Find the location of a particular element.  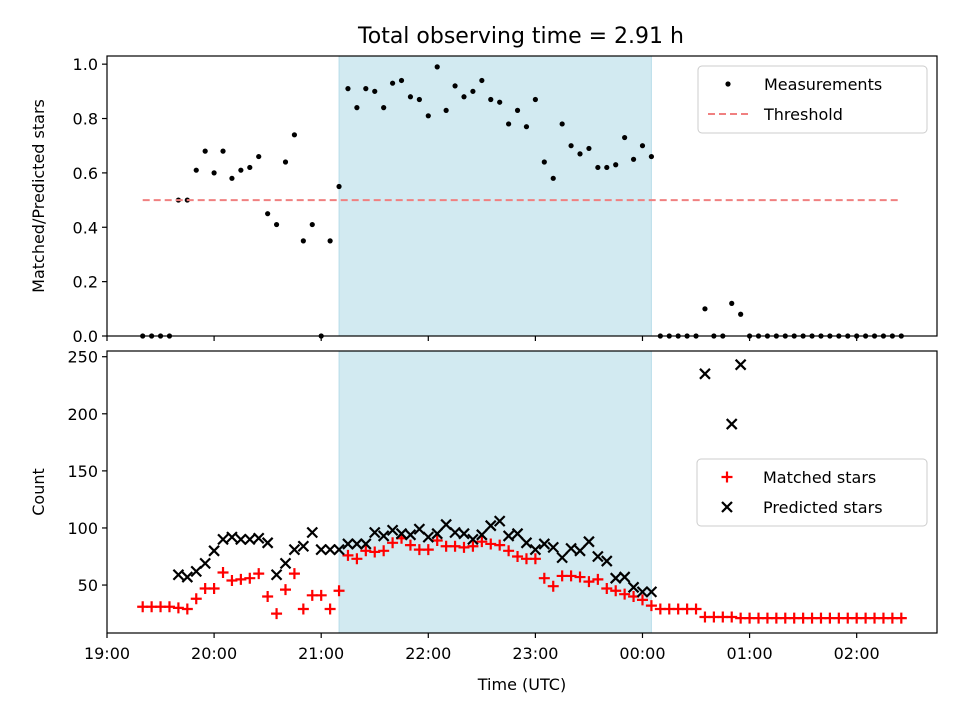

legend-label: Predicted stars is located at coordinates (823, 507).